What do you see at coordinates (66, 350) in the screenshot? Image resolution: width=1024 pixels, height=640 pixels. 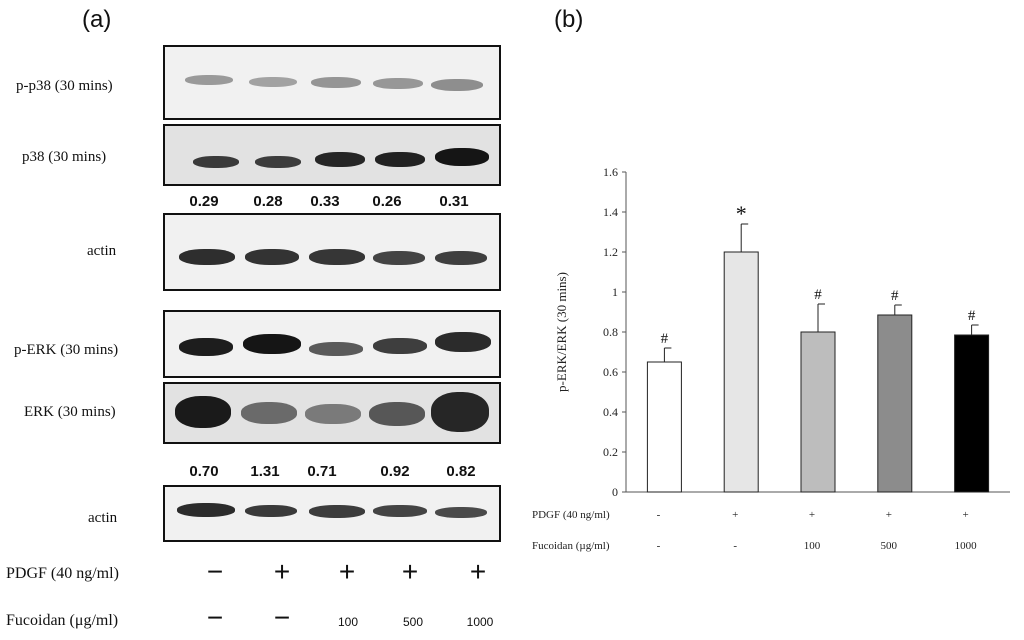 I see `blot-label-p-erk: p-ERK (30 mins)` at bounding box center [66, 350].